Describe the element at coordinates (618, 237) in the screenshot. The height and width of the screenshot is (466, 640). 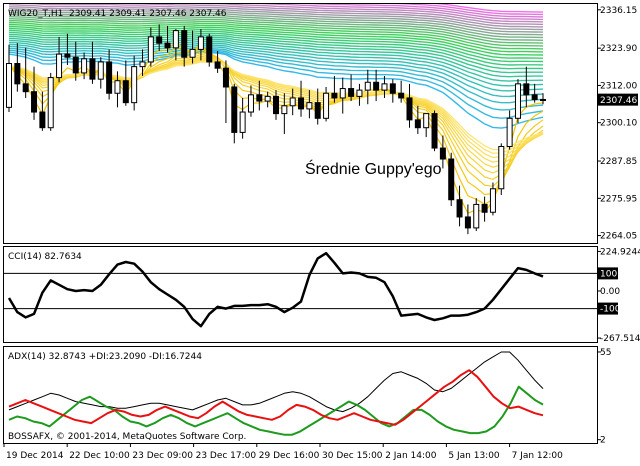
I see `price-tick-label: 2264.05` at that location.